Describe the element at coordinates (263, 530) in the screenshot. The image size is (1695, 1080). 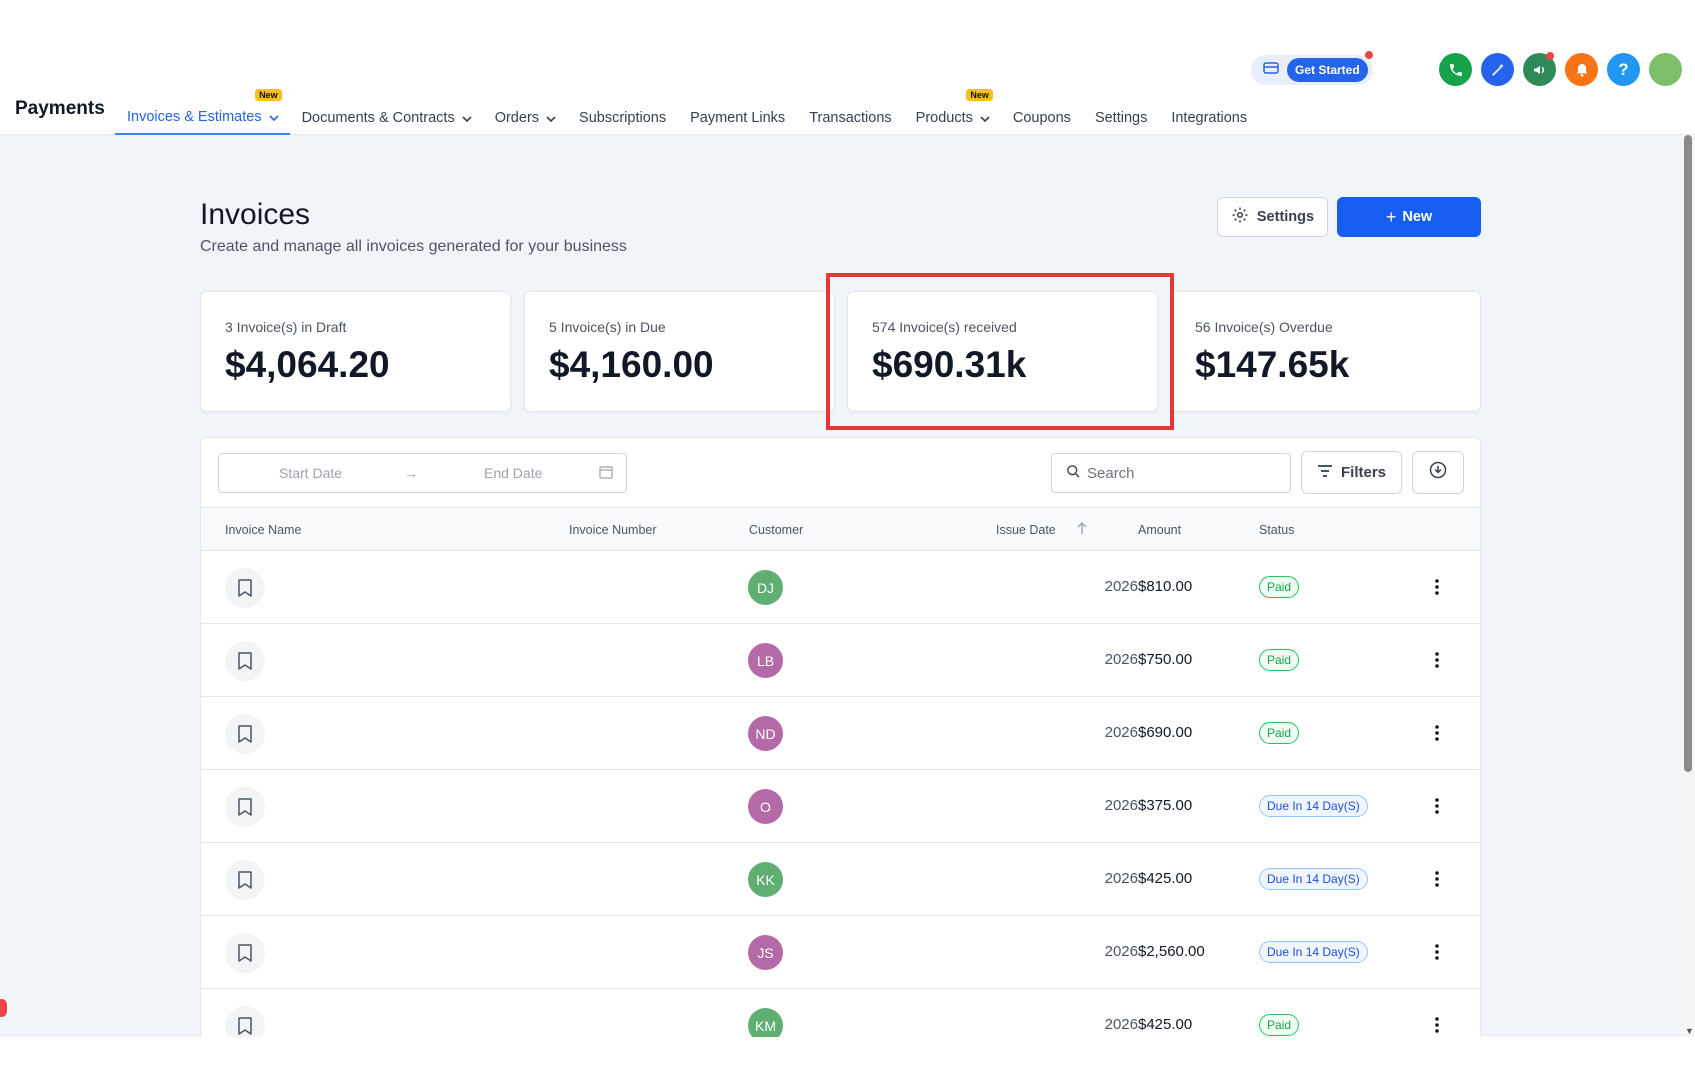
I see `column-invoice-name: Invoice Name` at that location.